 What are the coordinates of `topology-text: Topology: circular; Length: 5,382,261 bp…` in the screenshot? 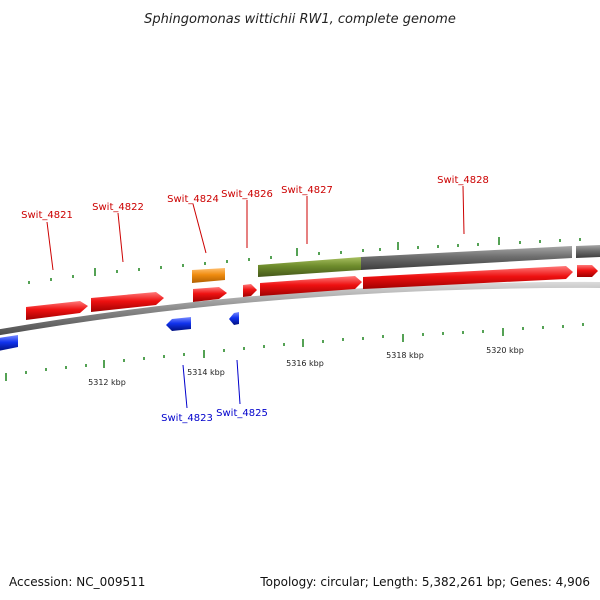 It's located at (424, 582).